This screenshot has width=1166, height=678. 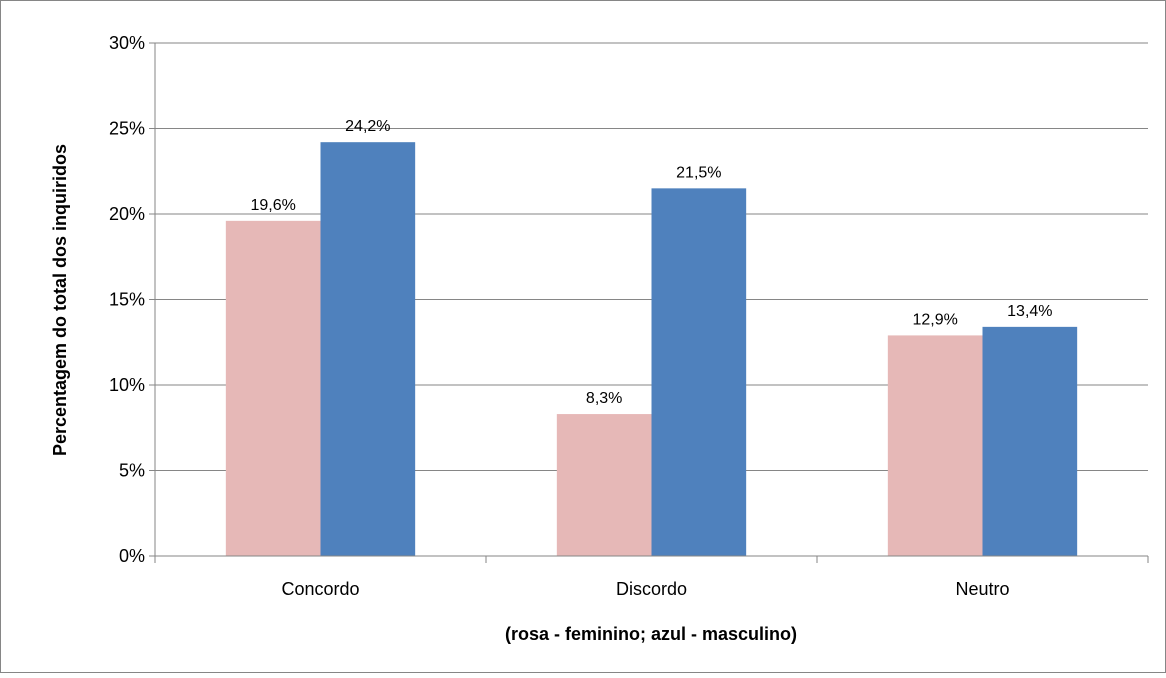 I want to click on y-tick-label: 25%, so click(x=127, y=129).